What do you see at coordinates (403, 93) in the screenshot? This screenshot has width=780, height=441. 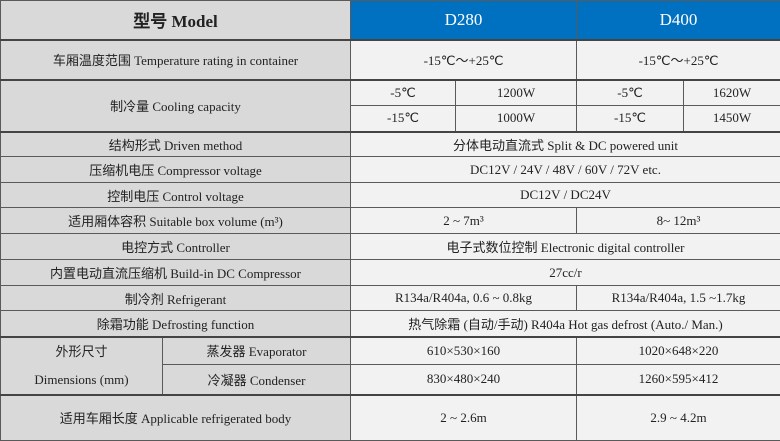 I see `d280-temp: -5℃` at bounding box center [403, 93].